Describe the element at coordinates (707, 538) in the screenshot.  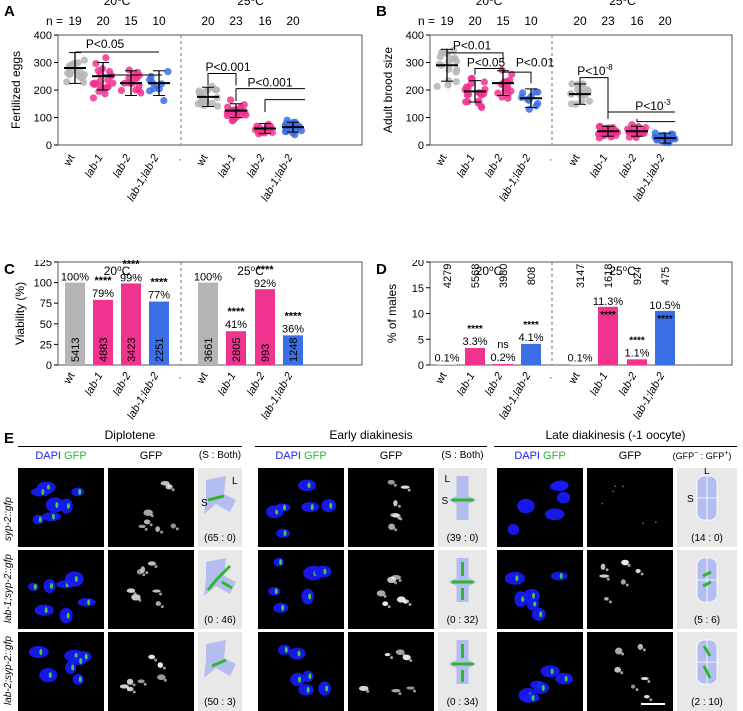
I see `ratio-count: (14 : 0)` at that location.